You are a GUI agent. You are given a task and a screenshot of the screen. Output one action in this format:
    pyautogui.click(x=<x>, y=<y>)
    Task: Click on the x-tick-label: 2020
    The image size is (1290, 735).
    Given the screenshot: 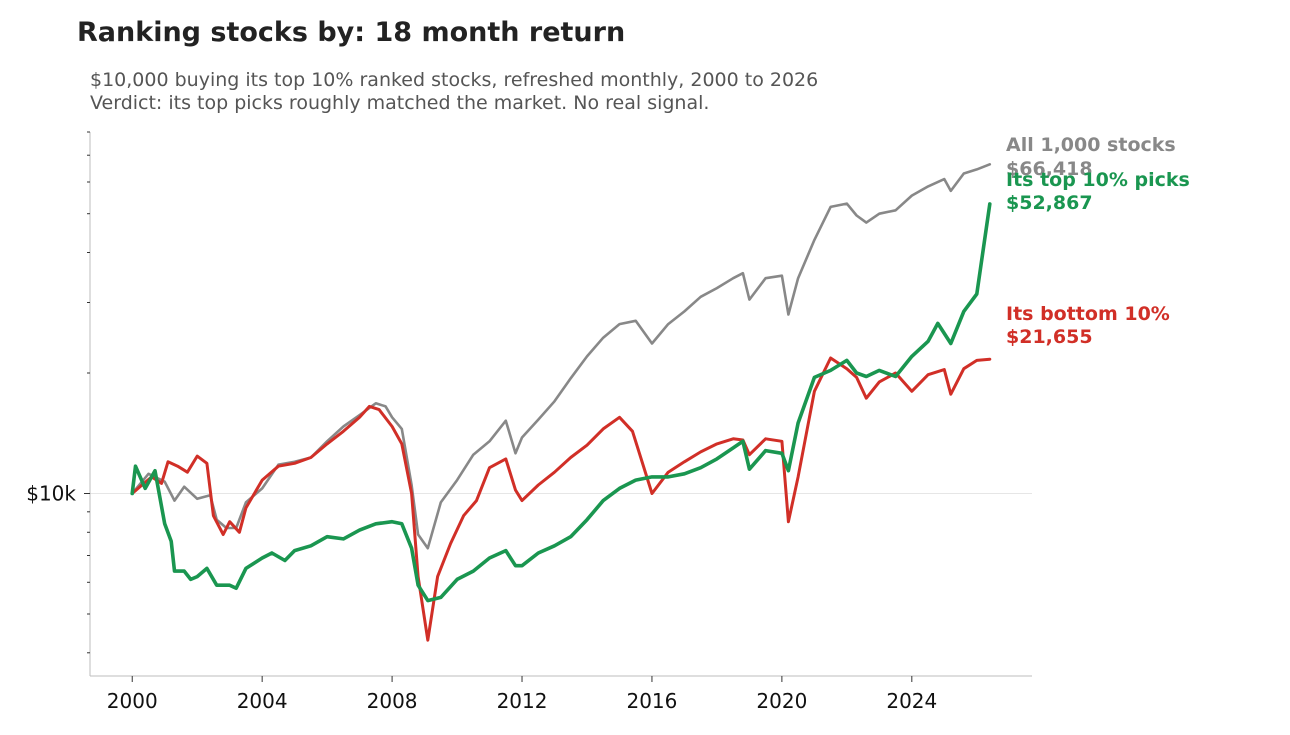 What is the action you would take?
    pyautogui.click(x=781, y=701)
    